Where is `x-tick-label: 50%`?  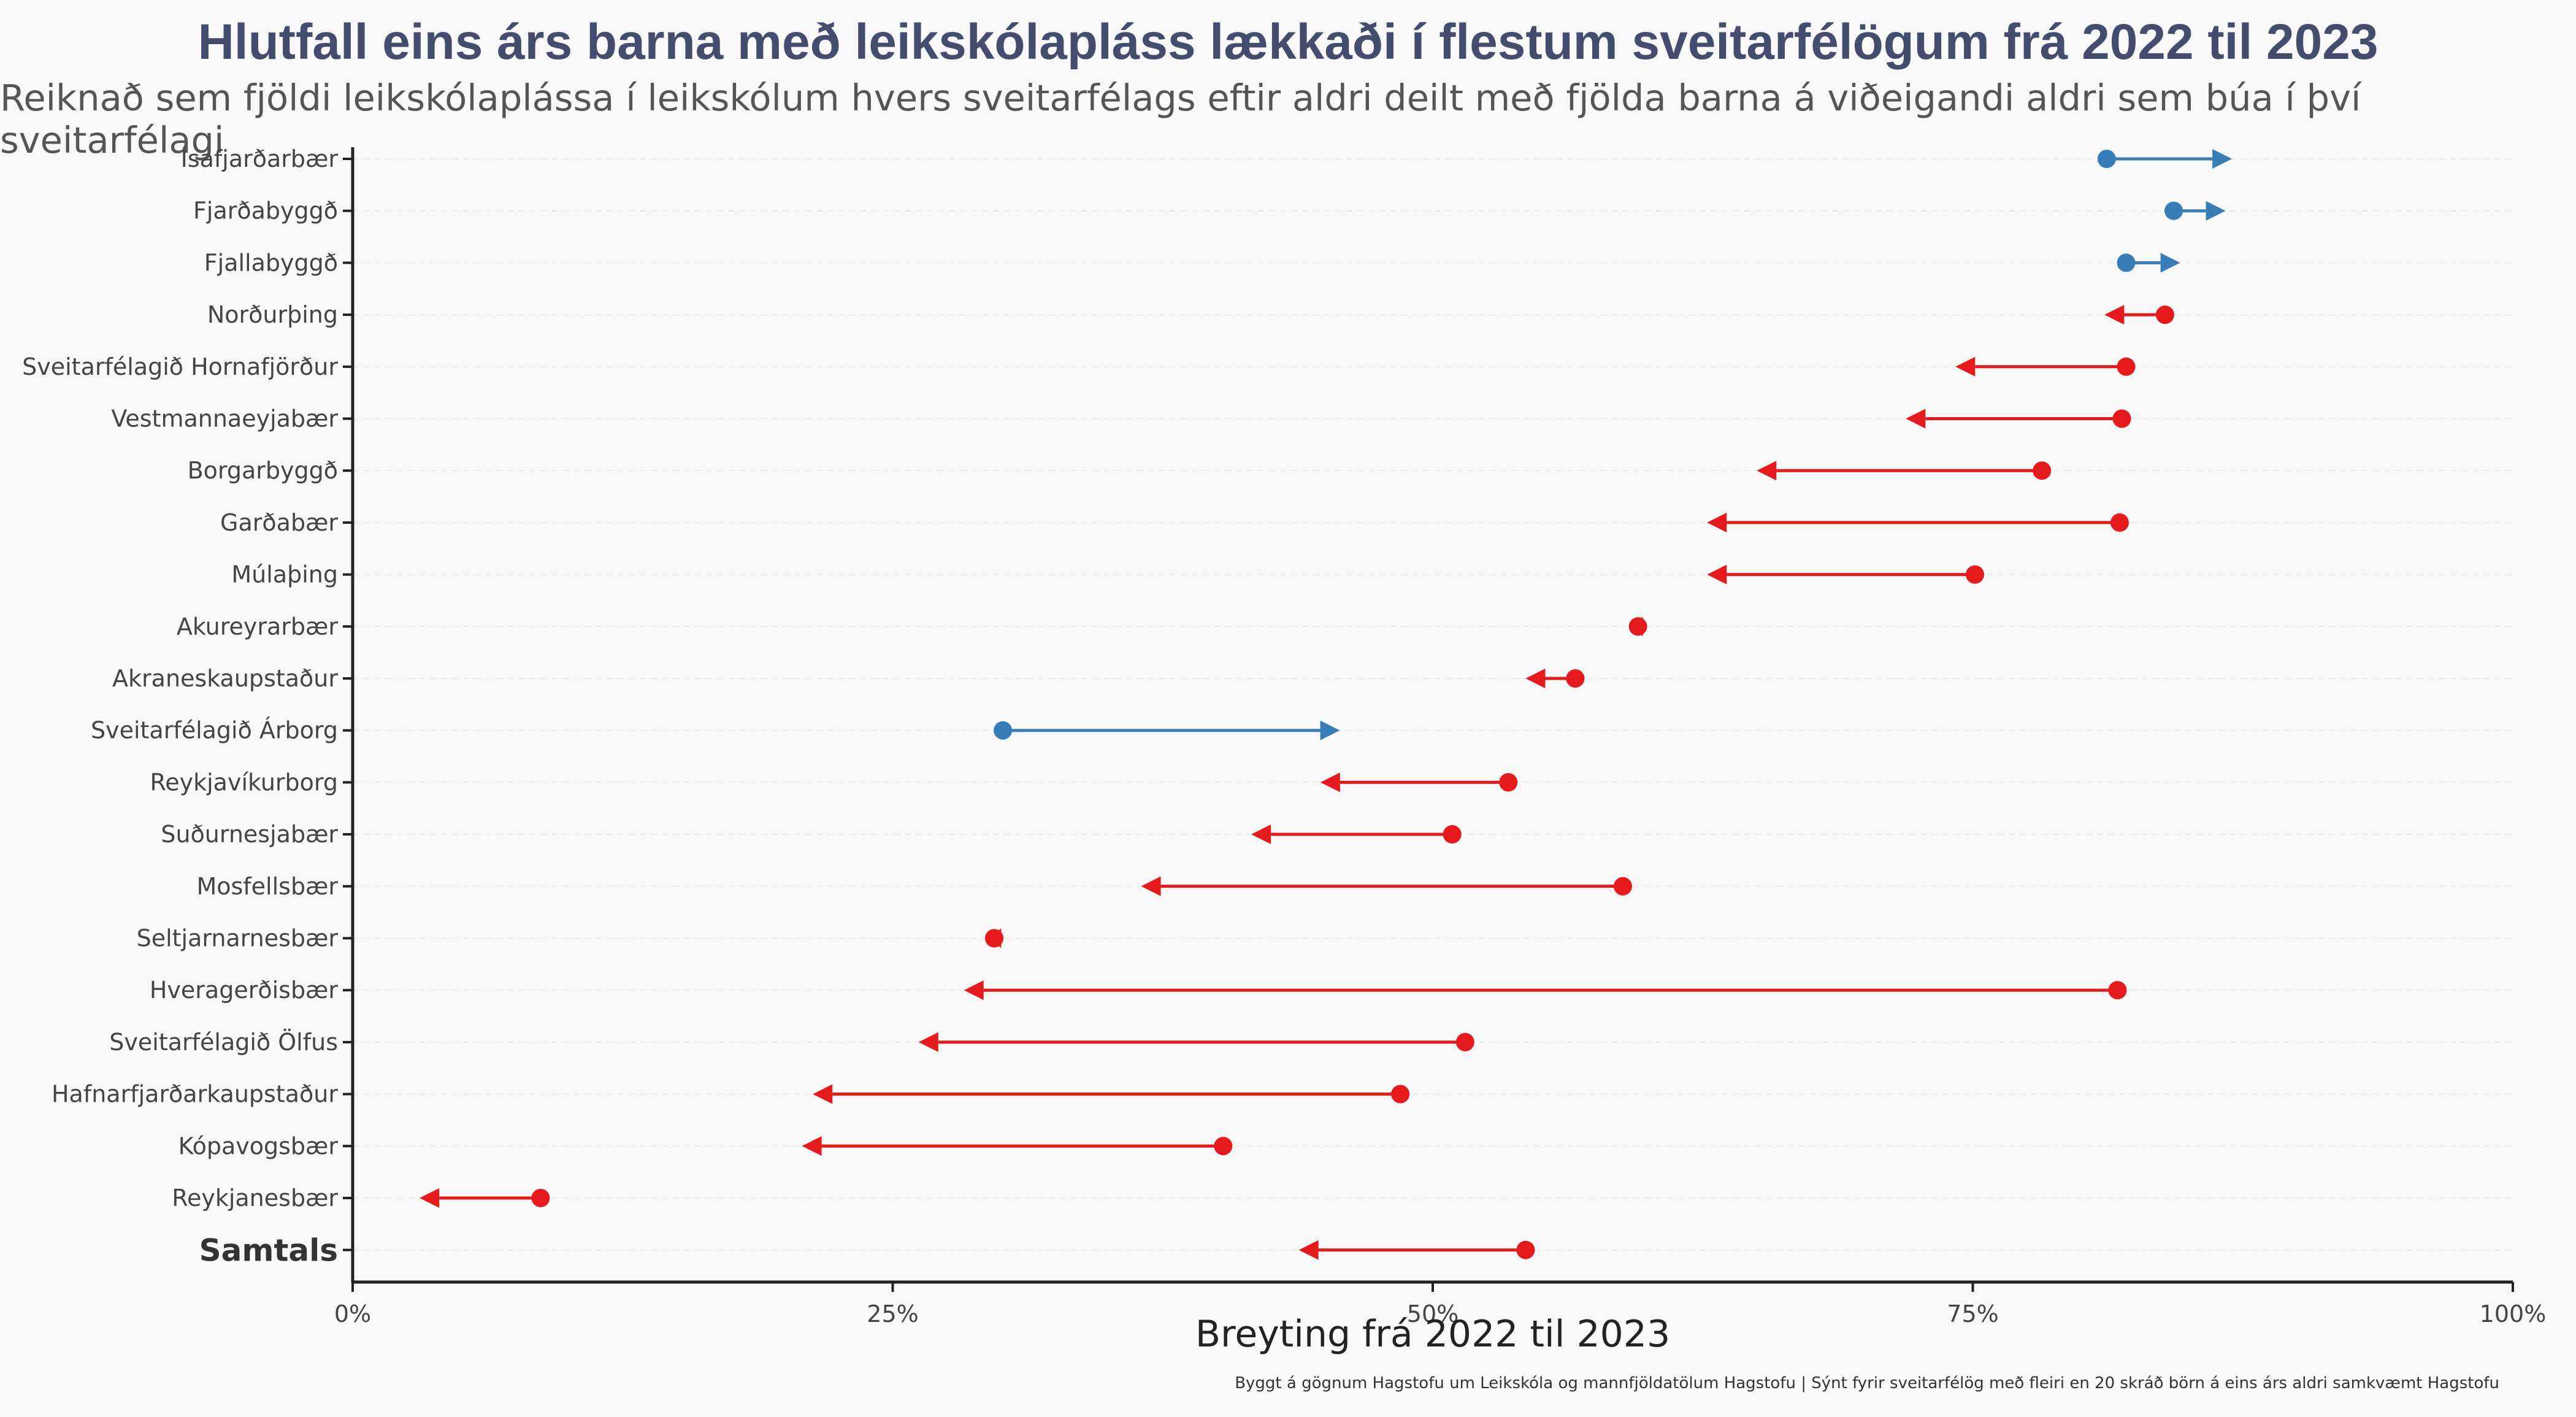 x-tick-label: 50% is located at coordinates (1433, 1313).